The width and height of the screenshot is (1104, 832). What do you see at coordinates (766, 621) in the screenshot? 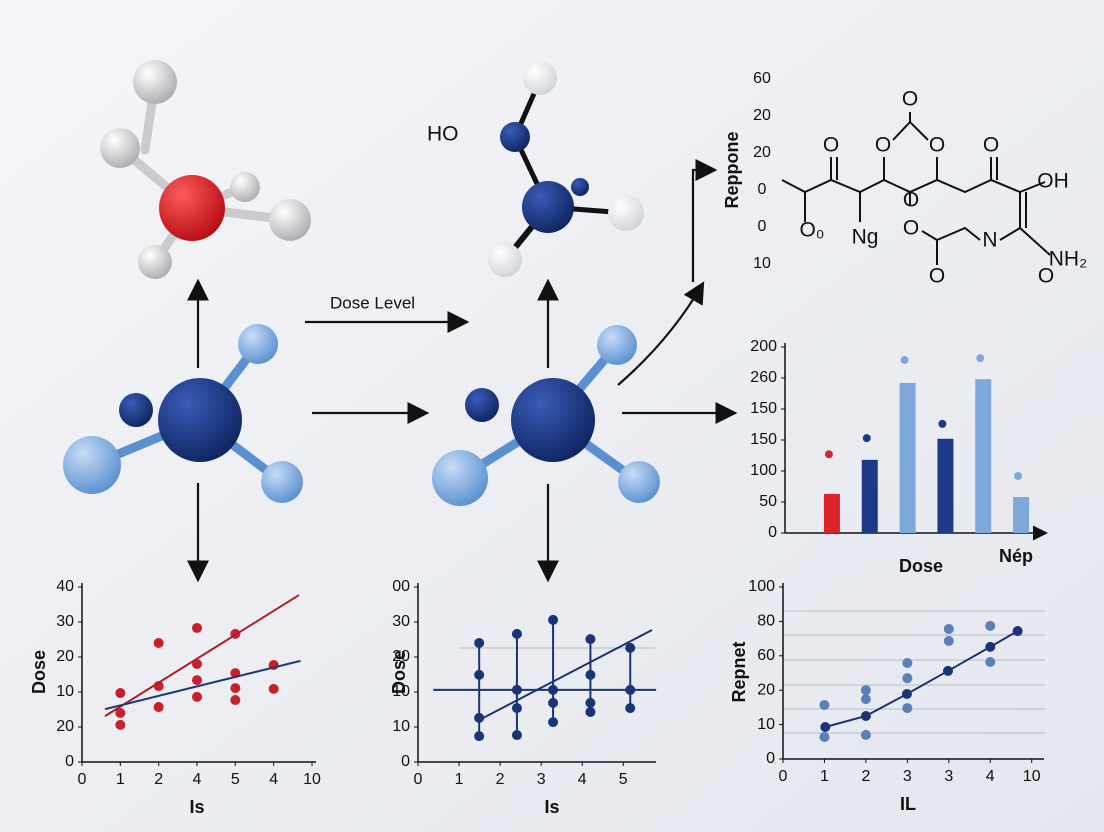
I see `y-tick-label: 80` at bounding box center [766, 621].